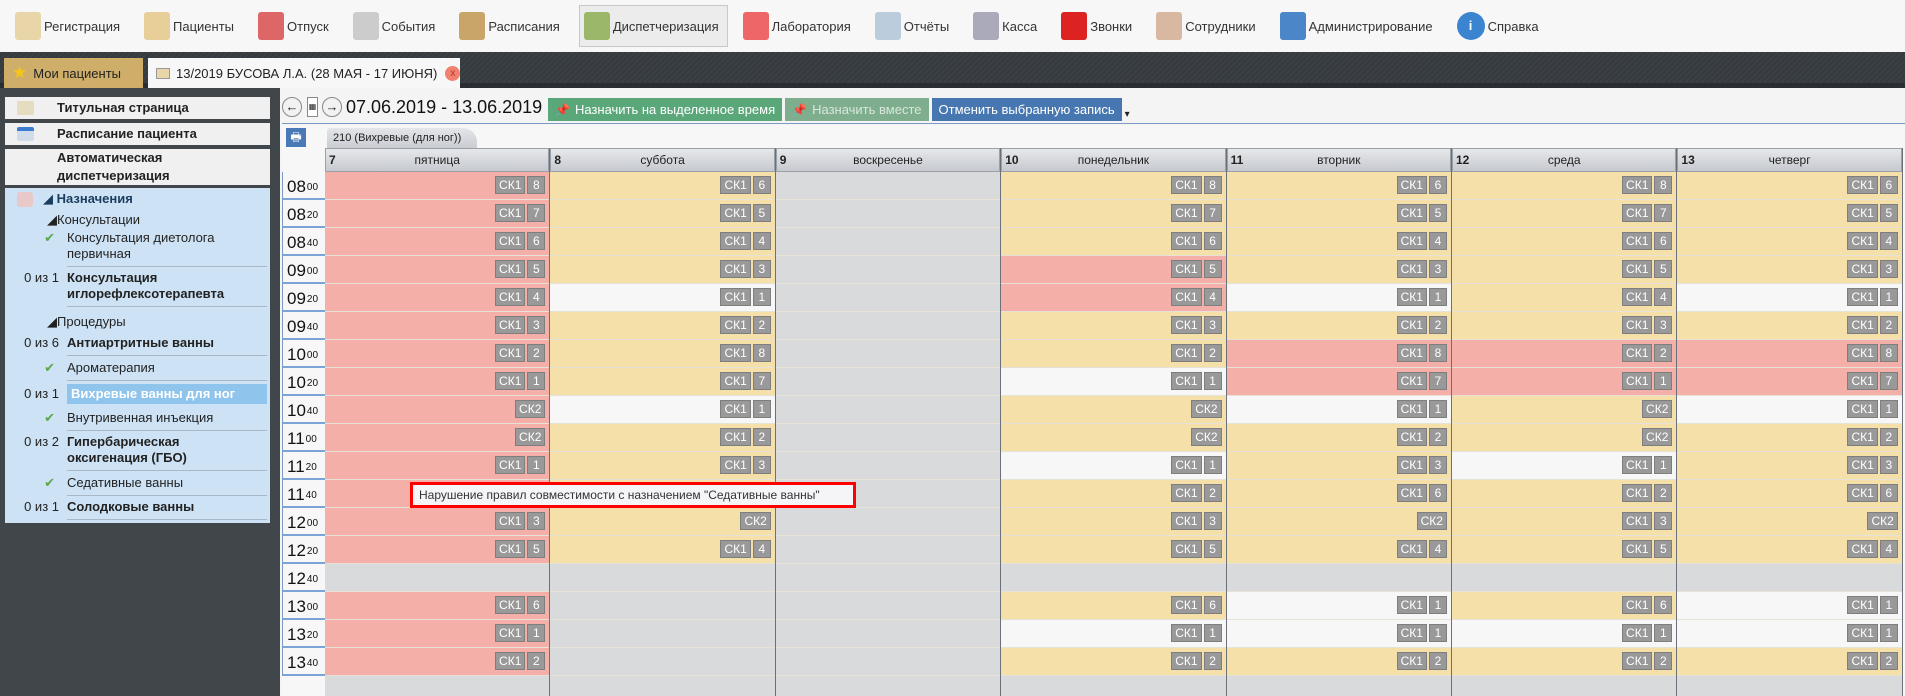 The height and width of the screenshot is (696, 1905). What do you see at coordinates (137, 108) in the screenshot?
I see `sidebar-item-title-page: Титульная страница` at bounding box center [137, 108].